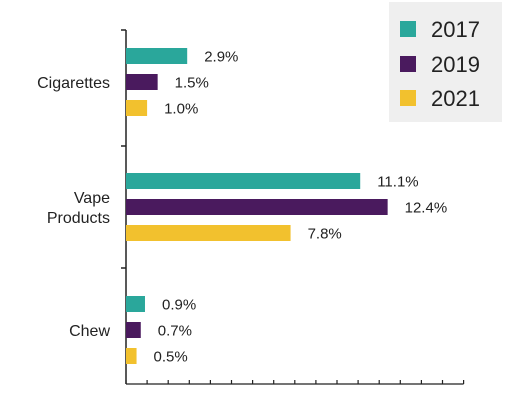  What do you see at coordinates (408, 29) in the screenshot?
I see `legend-swatch-2017` at bounding box center [408, 29].